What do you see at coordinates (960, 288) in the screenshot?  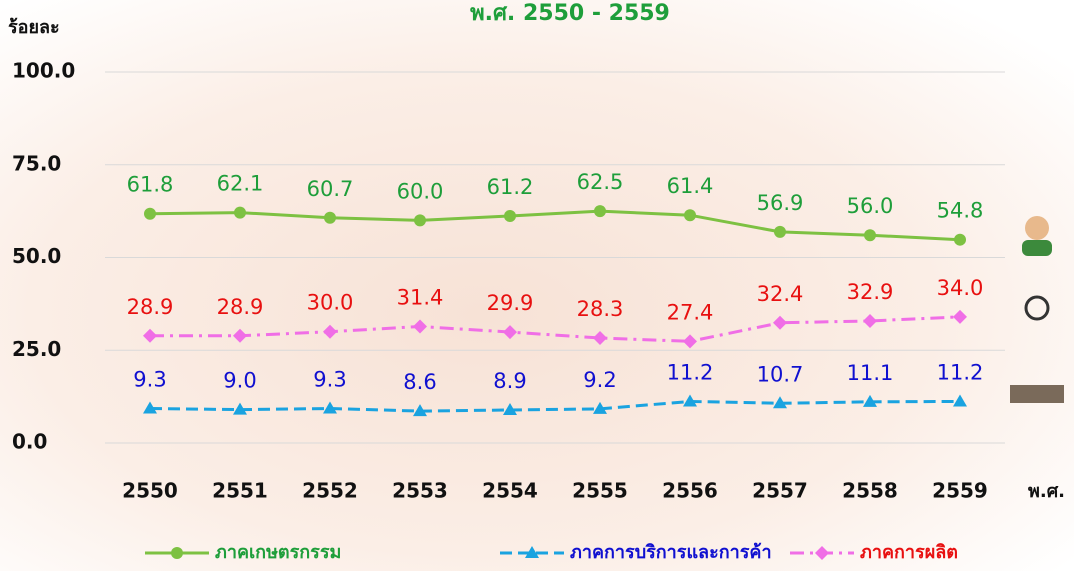 I see `data-label: 34.0` at bounding box center [960, 288].